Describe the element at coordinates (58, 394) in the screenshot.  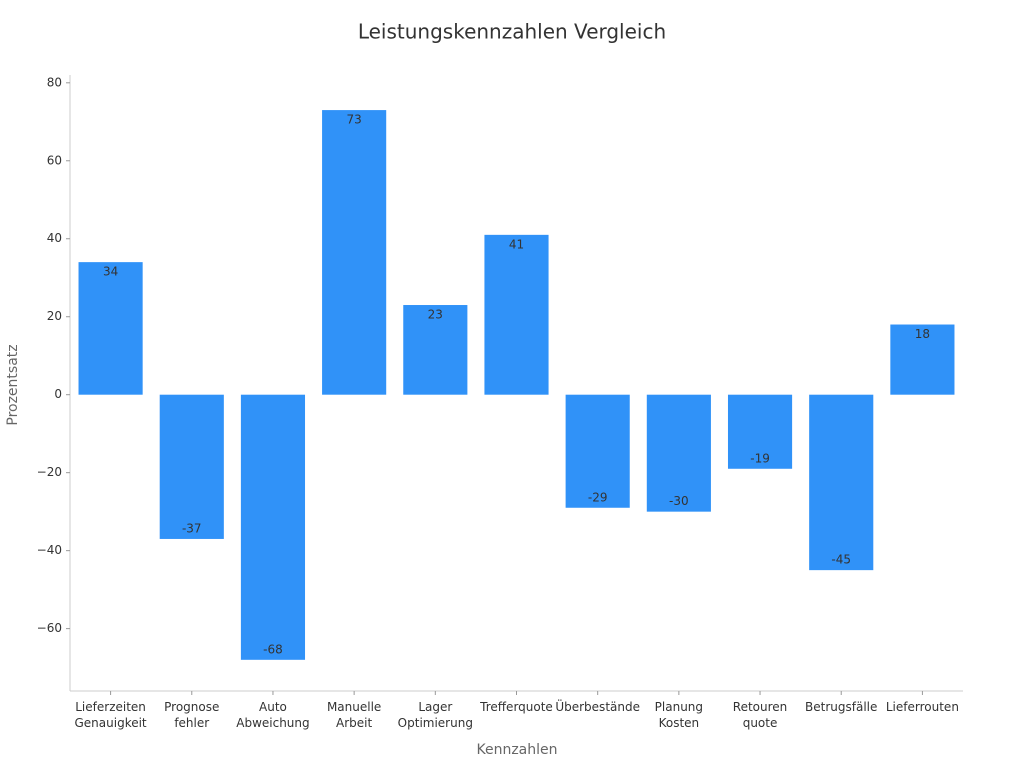
I see `y-tick-label: 0` at that location.